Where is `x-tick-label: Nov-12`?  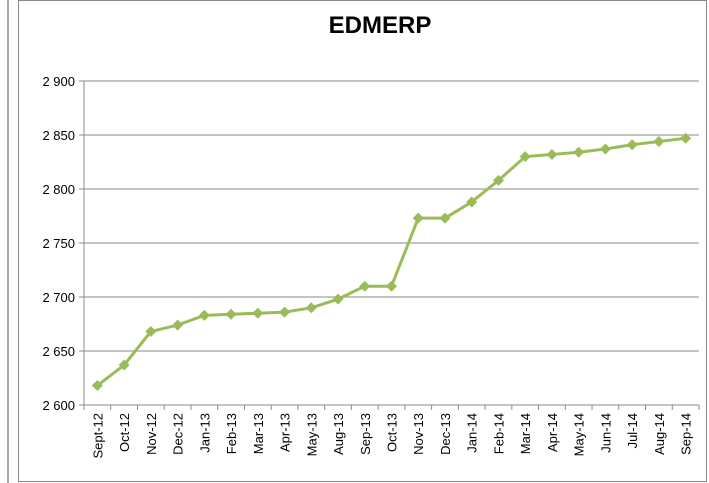
x-tick-label: Nov-12 is located at coordinates (151, 434).